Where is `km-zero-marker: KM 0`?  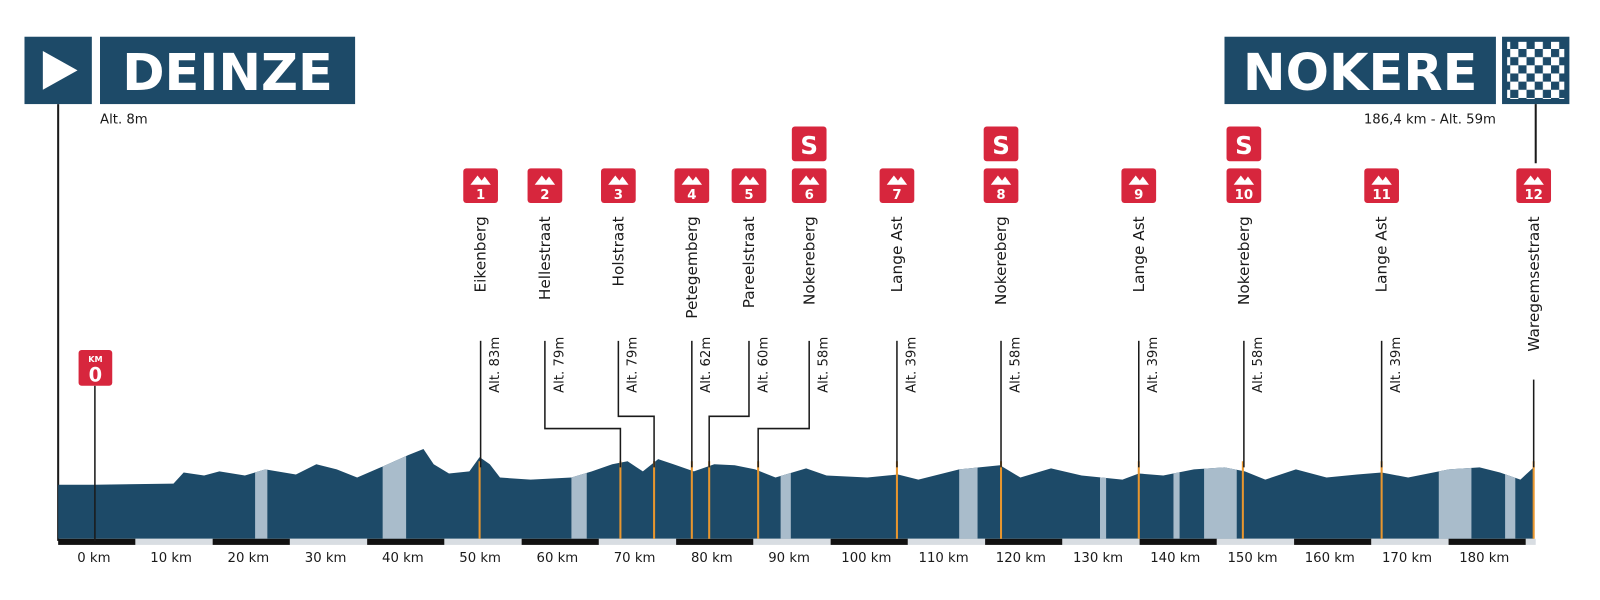
km-zero-marker: KM 0 is located at coordinates (95, 445).